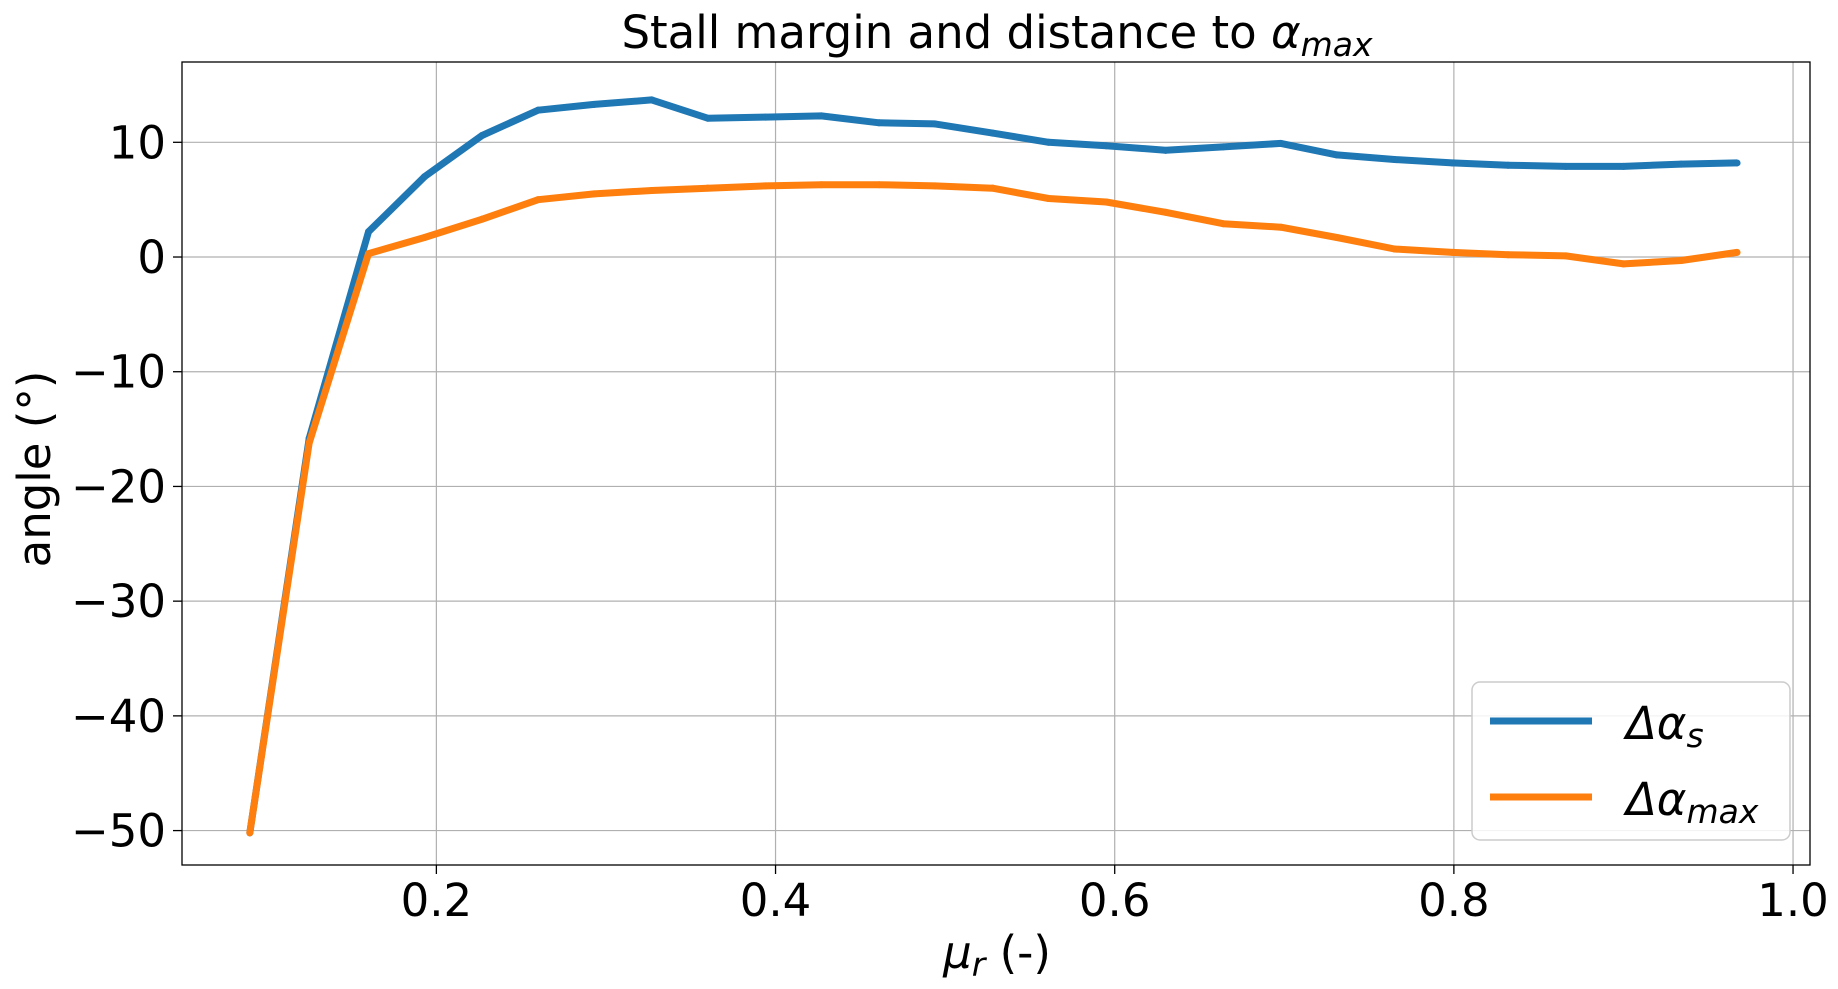 The width and height of the screenshot is (1838, 989). Describe the element at coordinates (1286, 32) in the screenshot. I see `chart-title-symbol: α` at that location.